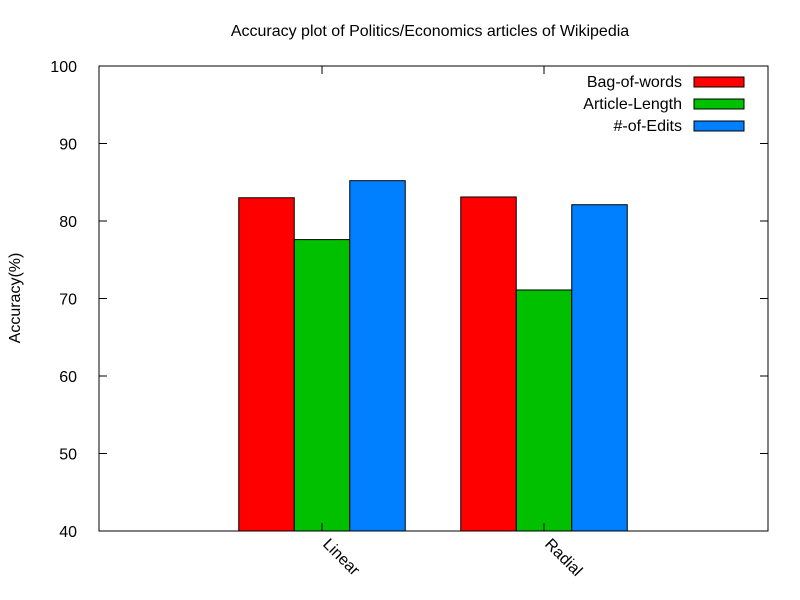  I want to click on x-tick-label: Linear, so click(341, 558).